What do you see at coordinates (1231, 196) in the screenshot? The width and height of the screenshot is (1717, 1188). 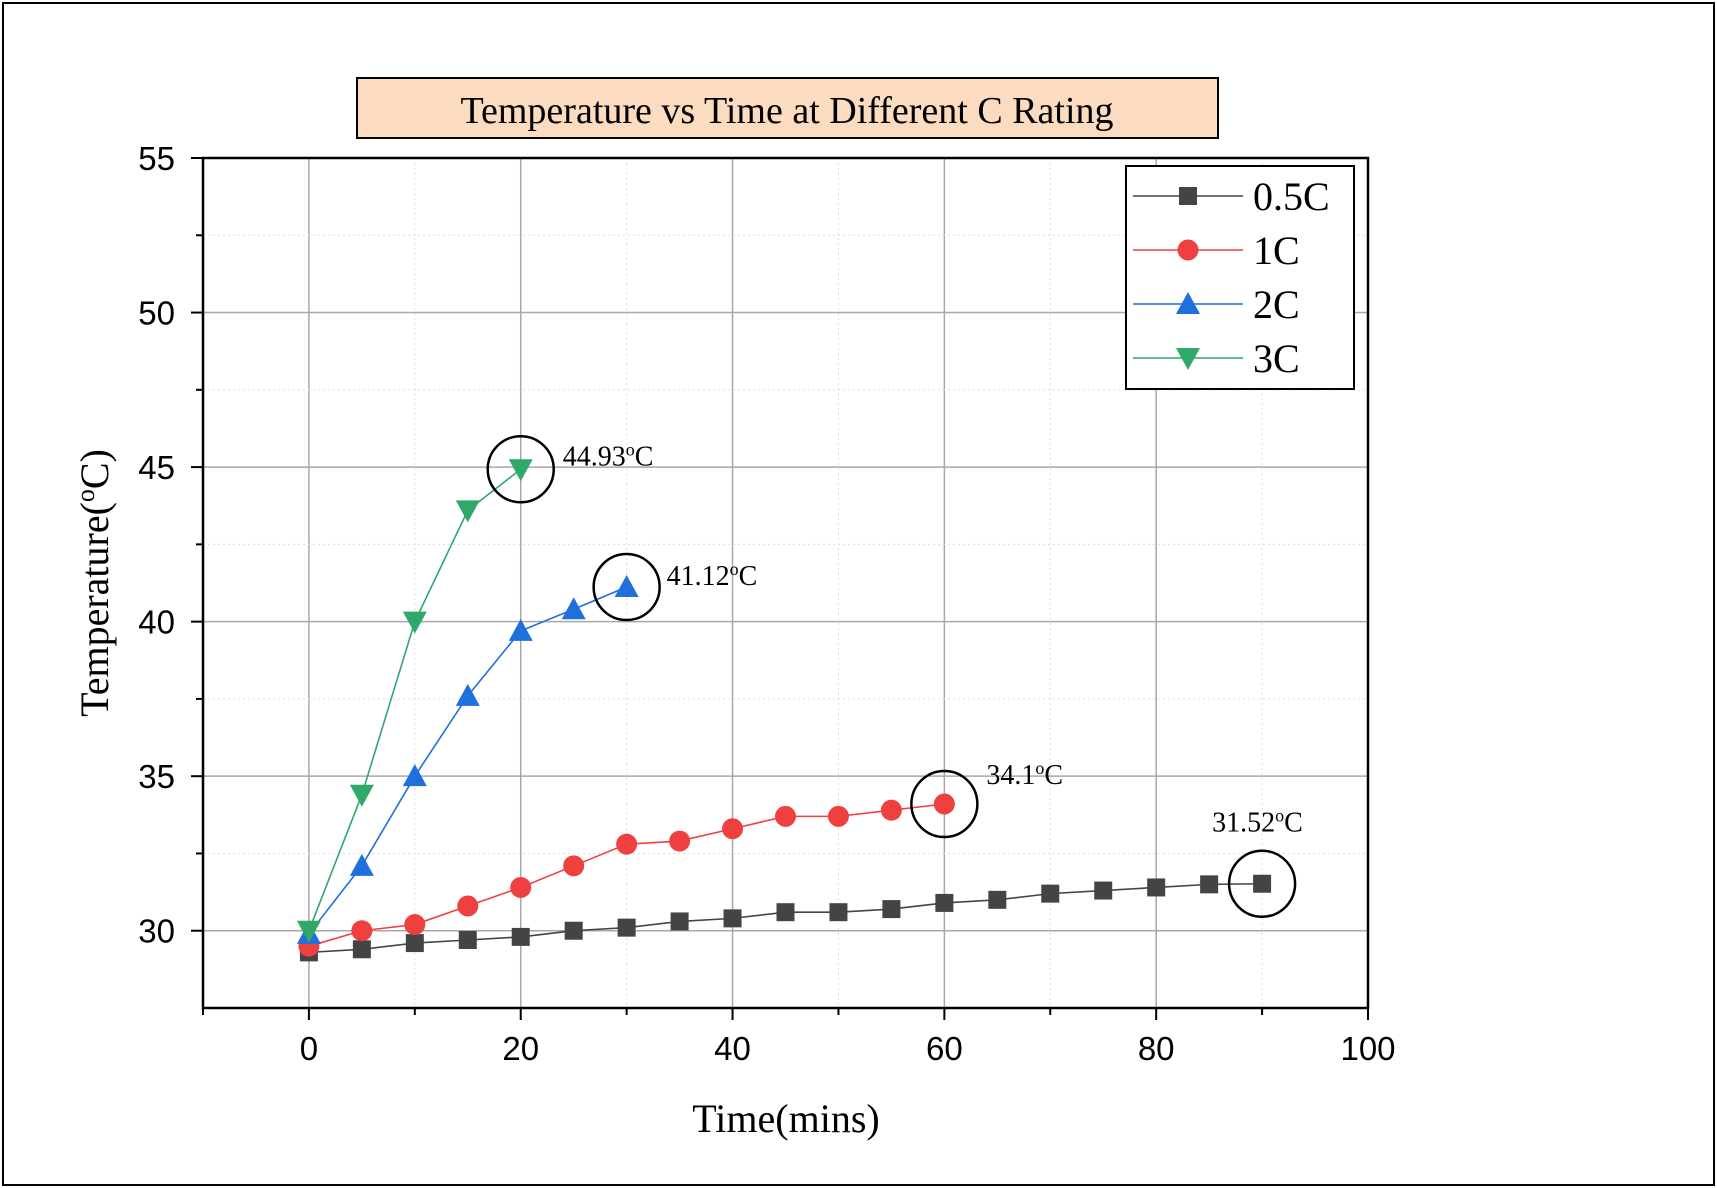 I see `legend-entry-0.5C: 0.5C` at bounding box center [1231, 196].